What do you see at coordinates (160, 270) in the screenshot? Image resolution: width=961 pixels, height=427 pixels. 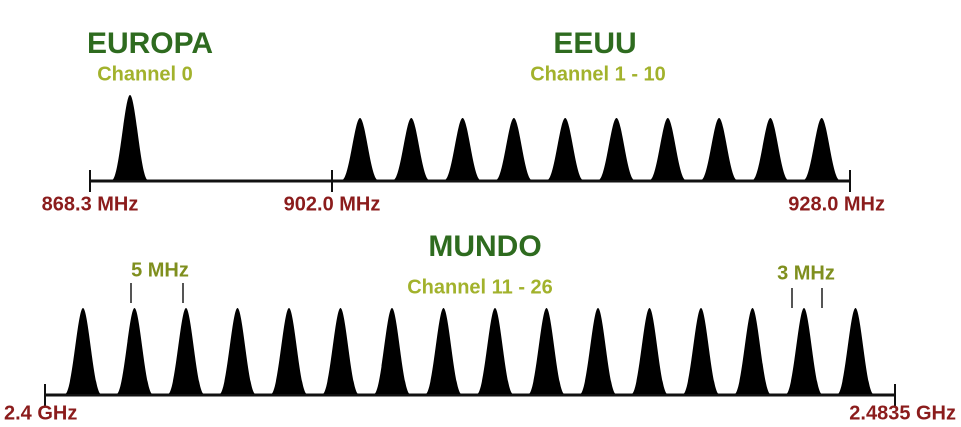 I see `spacing-label: 5 MHz` at bounding box center [160, 270].